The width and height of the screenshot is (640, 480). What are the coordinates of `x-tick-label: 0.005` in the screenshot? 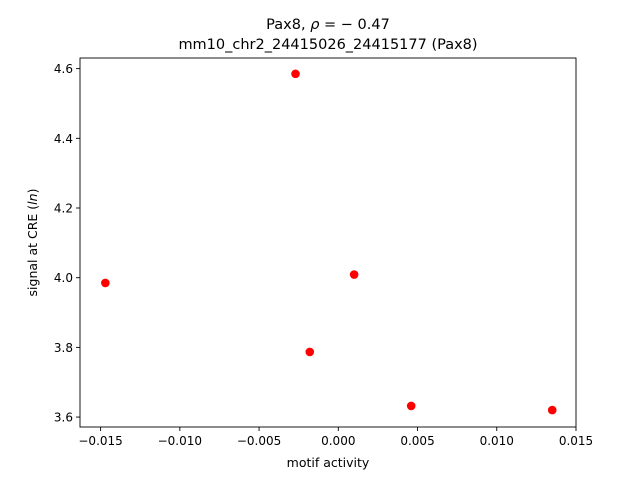 It's located at (417, 441).